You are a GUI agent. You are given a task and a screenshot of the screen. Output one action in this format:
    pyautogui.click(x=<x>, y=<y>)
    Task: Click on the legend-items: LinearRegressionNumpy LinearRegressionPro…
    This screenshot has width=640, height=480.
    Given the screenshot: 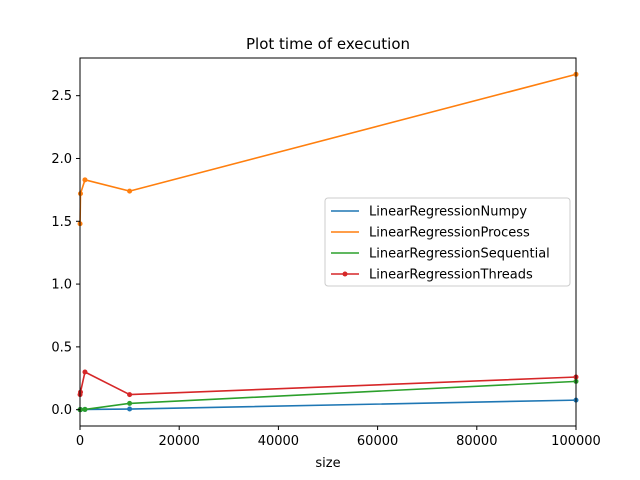 What is the action you would take?
    pyautogui.click(x=440, y=244)
    